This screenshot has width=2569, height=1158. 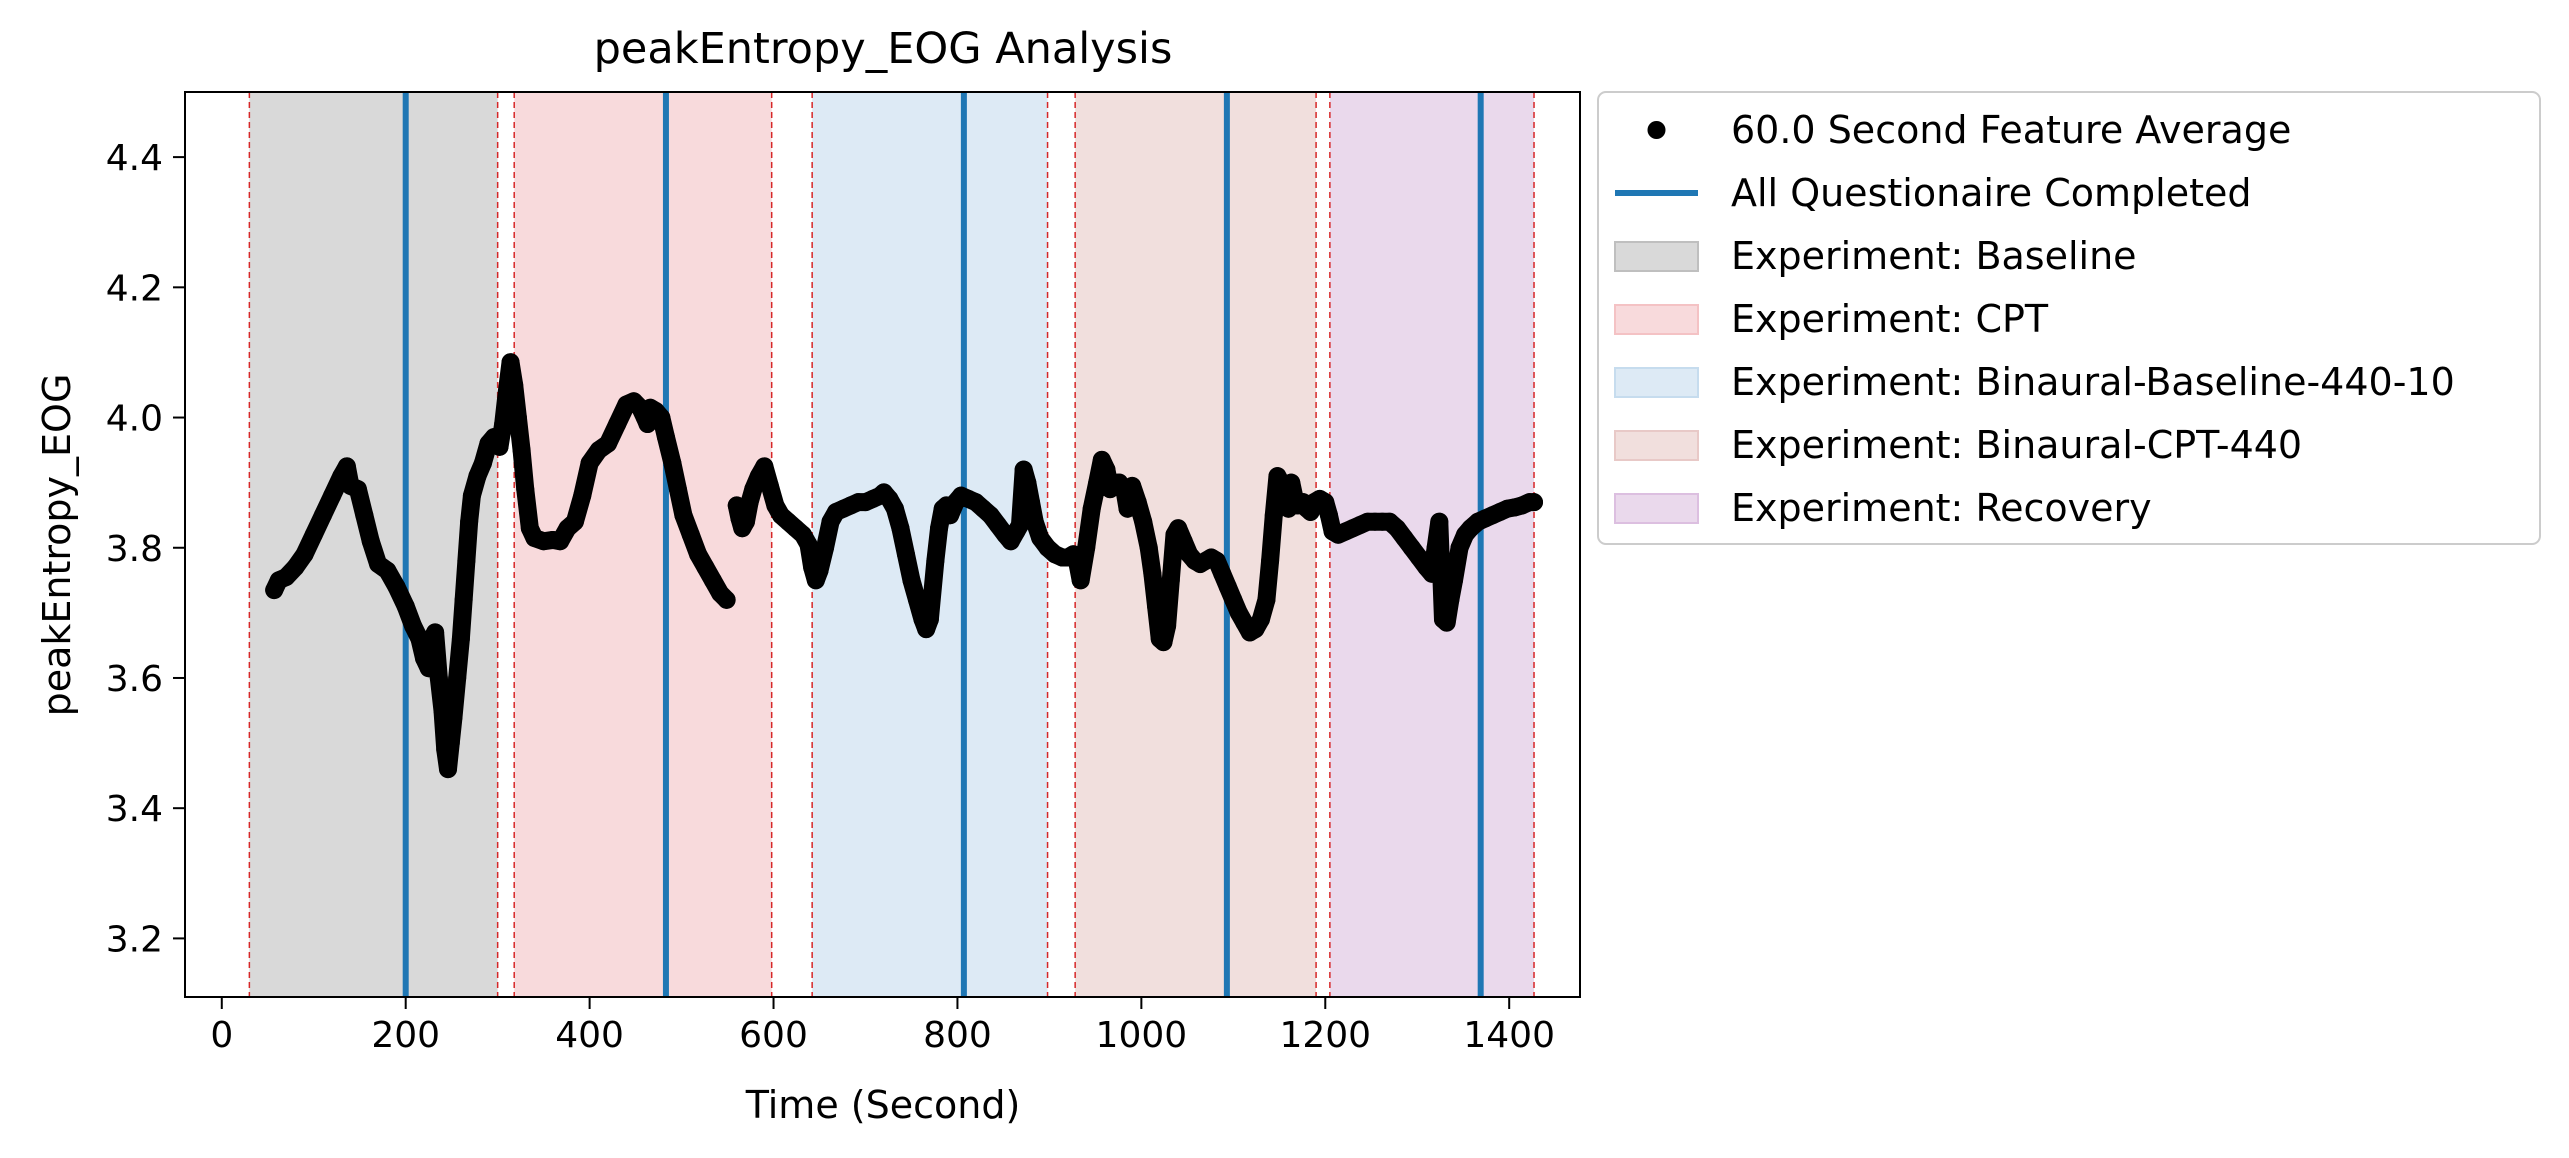 I want to click on legend-label: Experiment: Recovery, so click(x=1941, y=508).